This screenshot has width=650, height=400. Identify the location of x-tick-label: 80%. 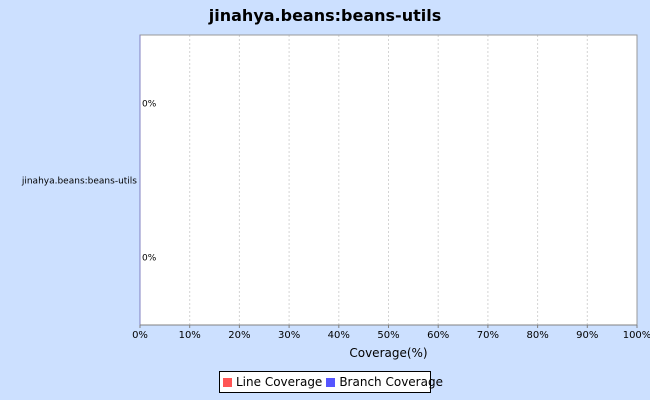
(537, 335).